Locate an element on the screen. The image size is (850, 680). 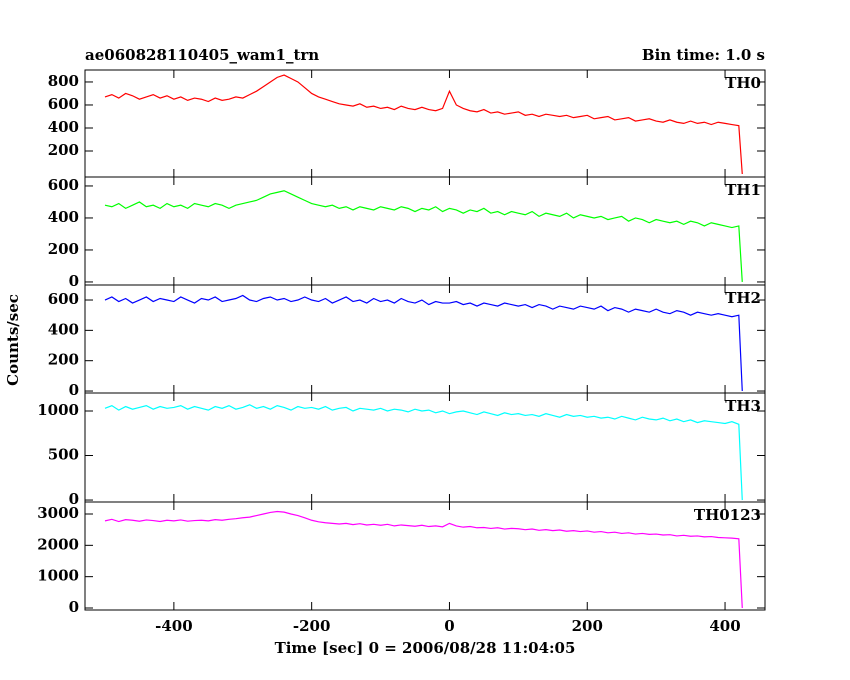
x-axis-label: Time [sec] 0 = 2006/08/28 11:04:05 is located at coordinates (425, 648).